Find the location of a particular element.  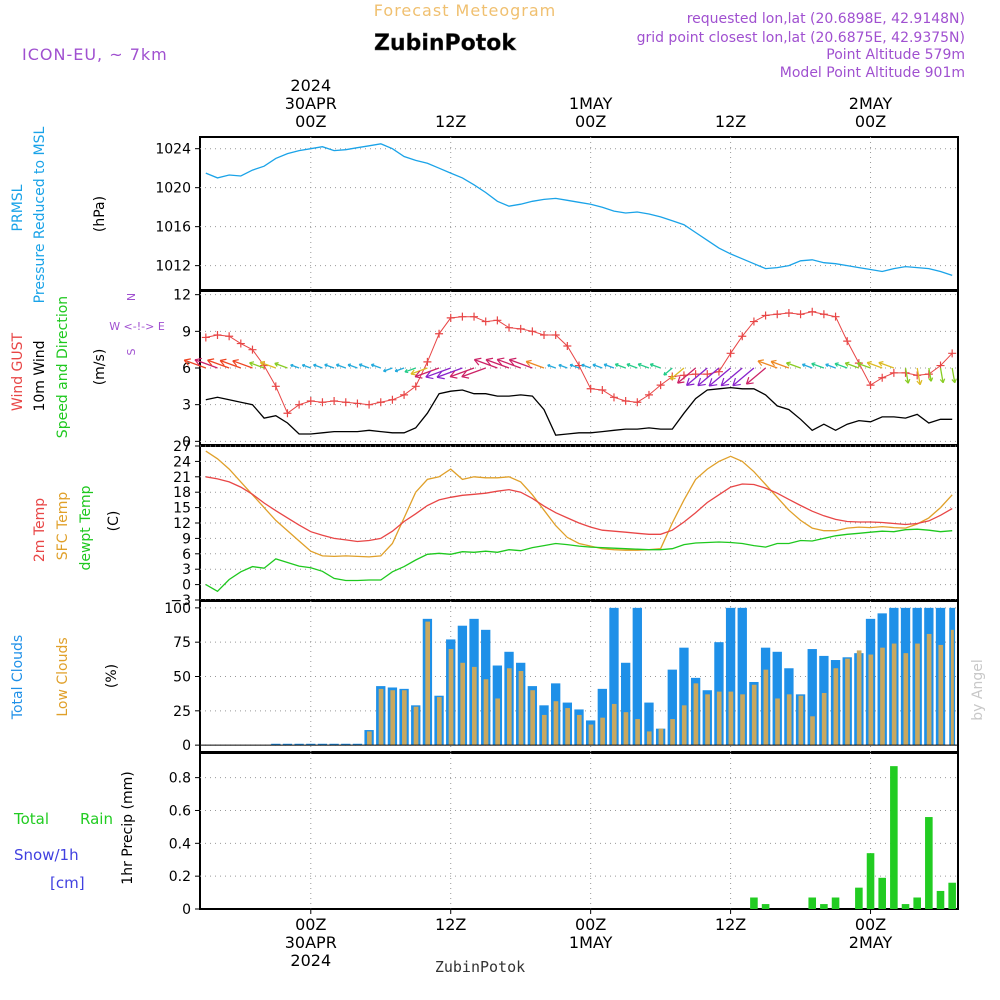

bottom-date-label: 2MAY is located at coordinates (871, 942).